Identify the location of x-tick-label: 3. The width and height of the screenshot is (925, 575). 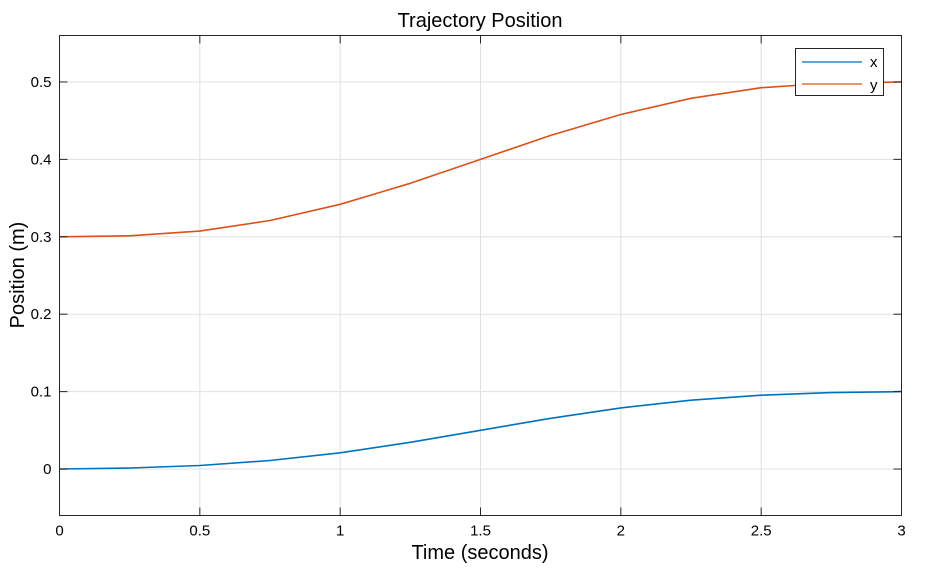
(901, 531).